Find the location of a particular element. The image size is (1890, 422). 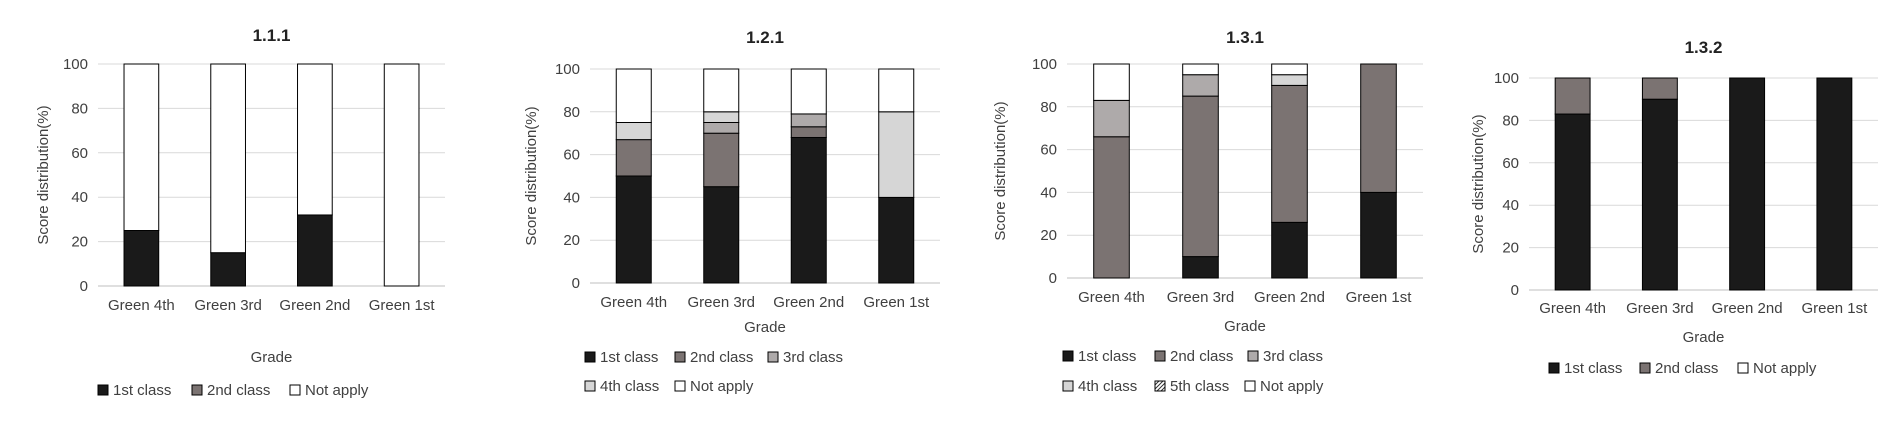

chart-title: 1.2.1 is located at coordinates (765, 37).